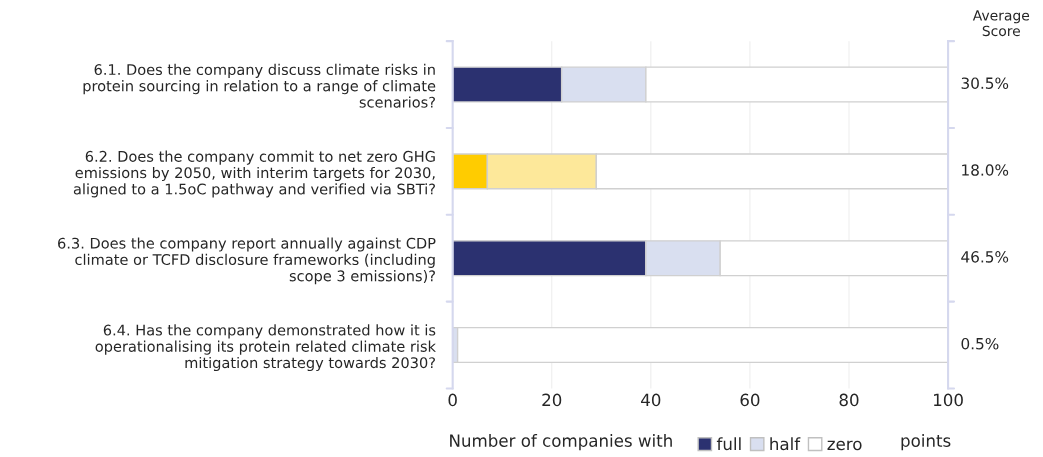 Image resolution: width=1043 pixels, height=457 pixels. I want to click on y-tick-label: 6.3. Does the company report annually against CDP climate or TCFD disclosure frameworks (including scope 3 emissions)?, so click(247, 261).